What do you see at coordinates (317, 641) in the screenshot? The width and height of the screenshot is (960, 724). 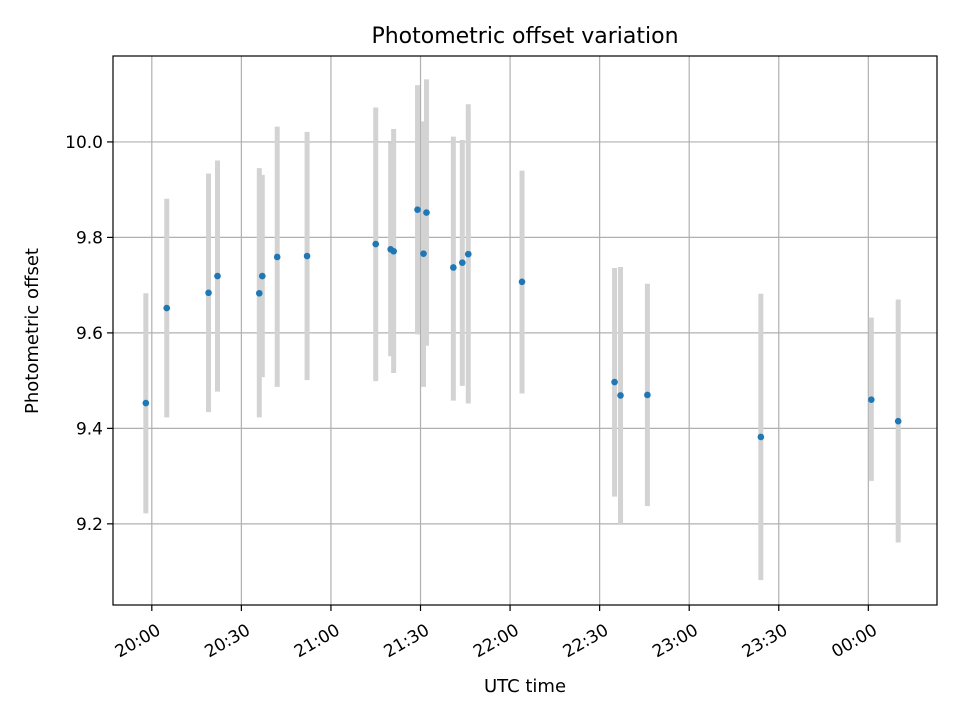 I see `x-tick-label: 21:00` at bounding box center [317, 641].